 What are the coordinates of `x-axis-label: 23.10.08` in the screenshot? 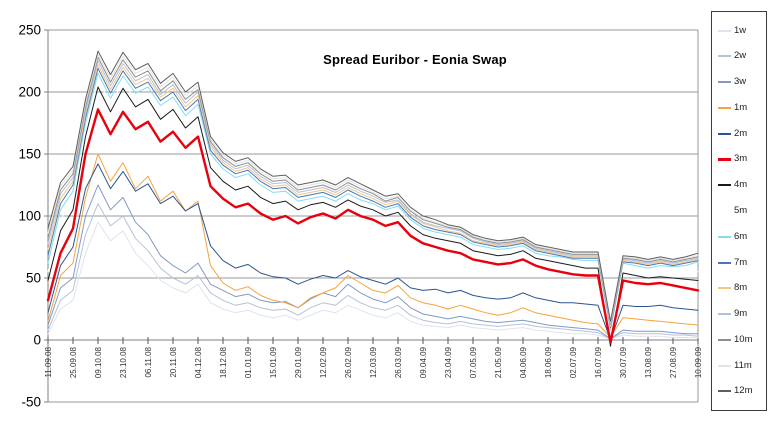 It's located at (123, 362).